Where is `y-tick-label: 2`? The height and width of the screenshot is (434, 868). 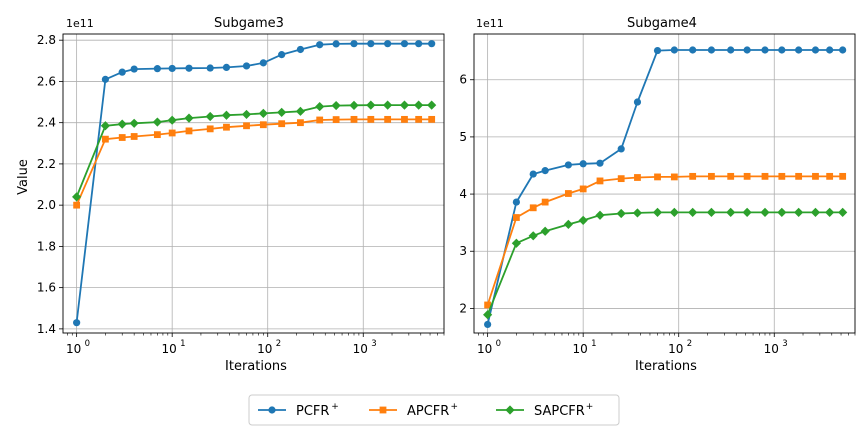 y-tick-label: 2 is located at coordinates (463, 308).